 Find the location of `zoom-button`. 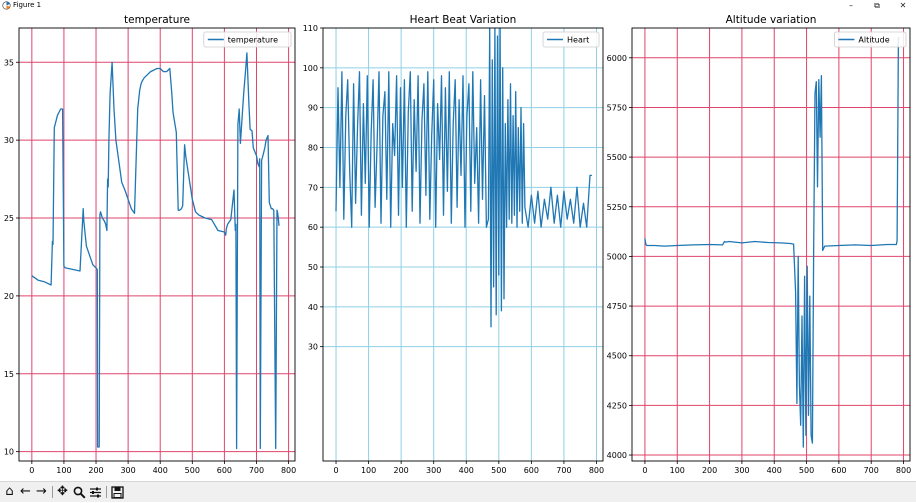

zoom-button is located at coordinates (79, 492).